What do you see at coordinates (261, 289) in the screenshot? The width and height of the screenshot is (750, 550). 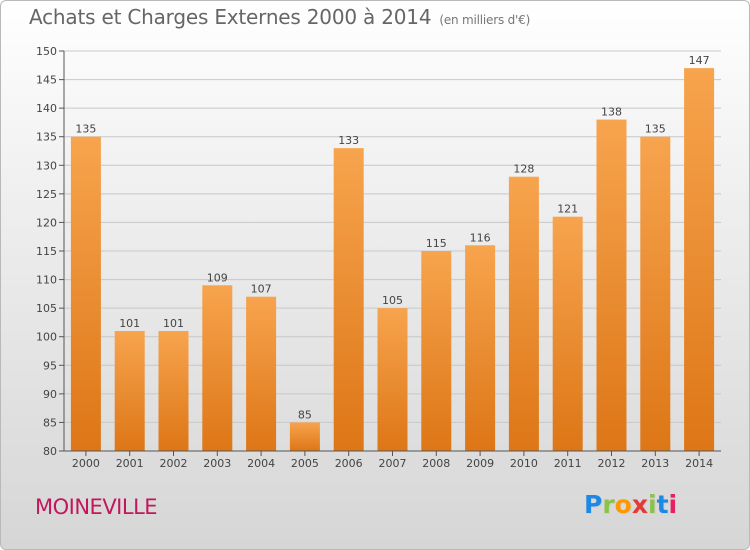 I see `bar-value-label: 107` at bounding box center [261, 289].